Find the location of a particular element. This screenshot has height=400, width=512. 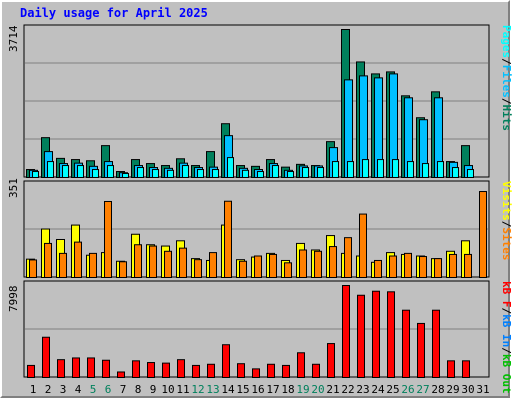

x-tick-label-day-14: 14 is located at coordinates (228, 389).